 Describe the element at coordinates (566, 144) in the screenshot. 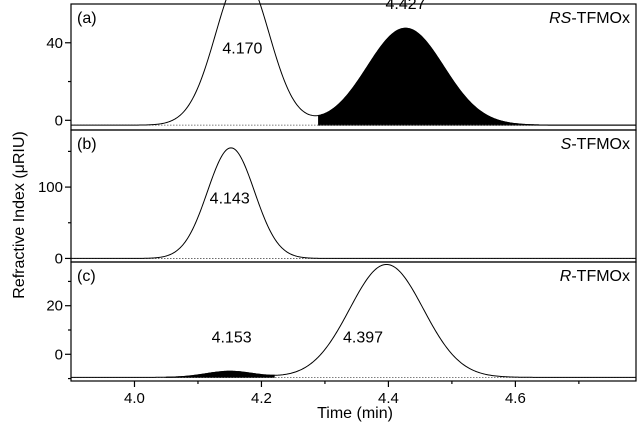

I see `panel-title-italic: S` at that location.